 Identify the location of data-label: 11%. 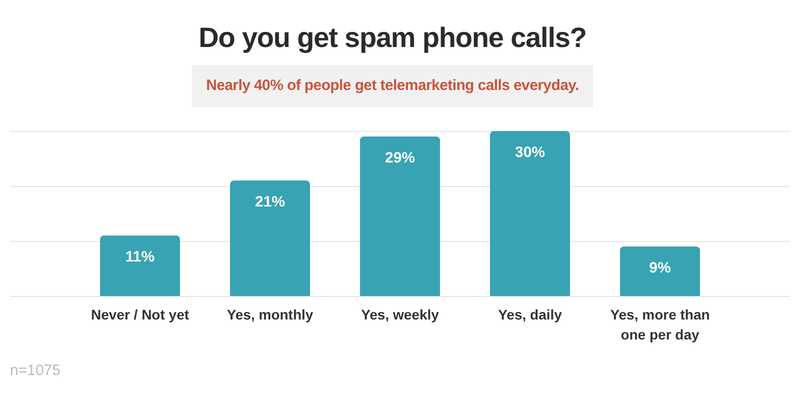
(140, 257).